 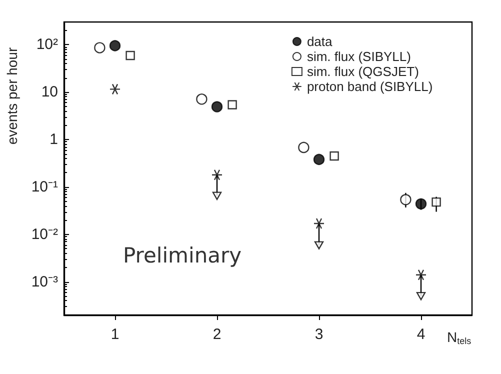 What do you see at coordinates (421, 334) in the screenshot?
I see `x-tick-label: 4` at bounding box center [421, 334].